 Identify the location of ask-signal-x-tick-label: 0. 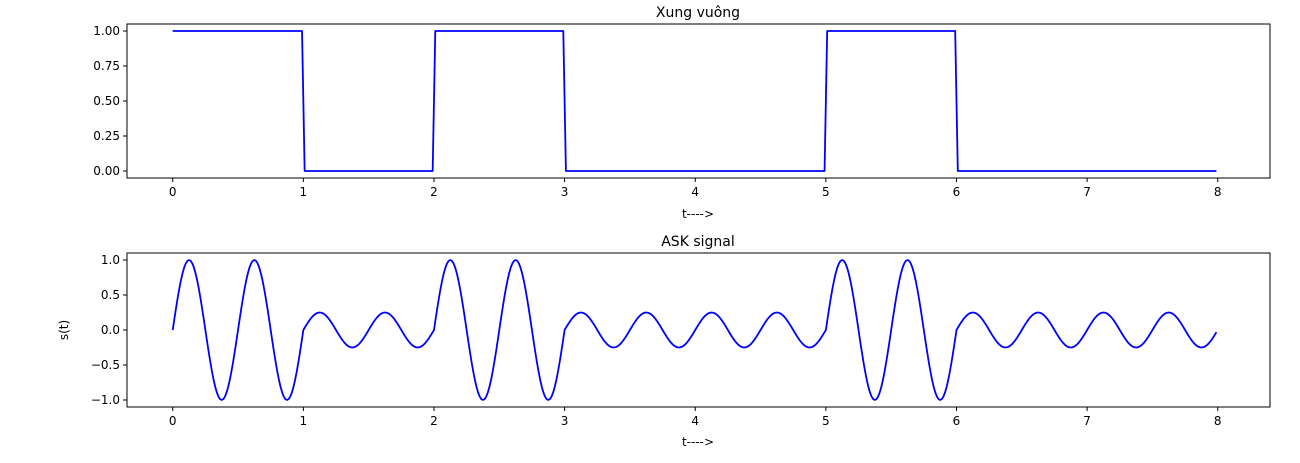
(173, 421).